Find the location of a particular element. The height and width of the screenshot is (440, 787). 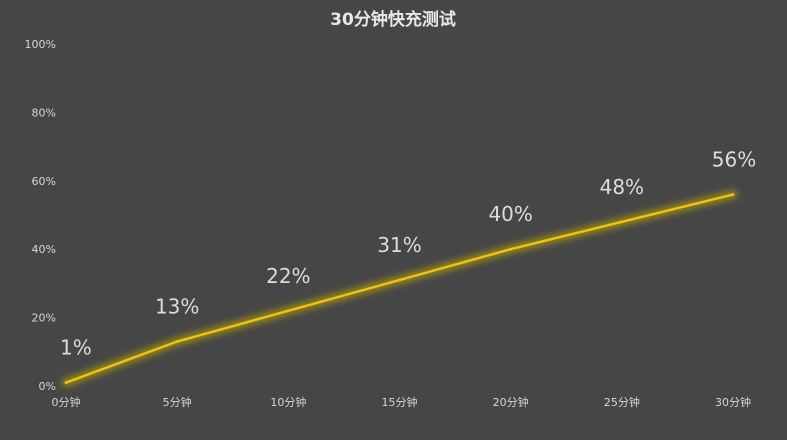

y-axis: 0% 20% 40% 60% 80% 100% is located at coordinates (40, 215).